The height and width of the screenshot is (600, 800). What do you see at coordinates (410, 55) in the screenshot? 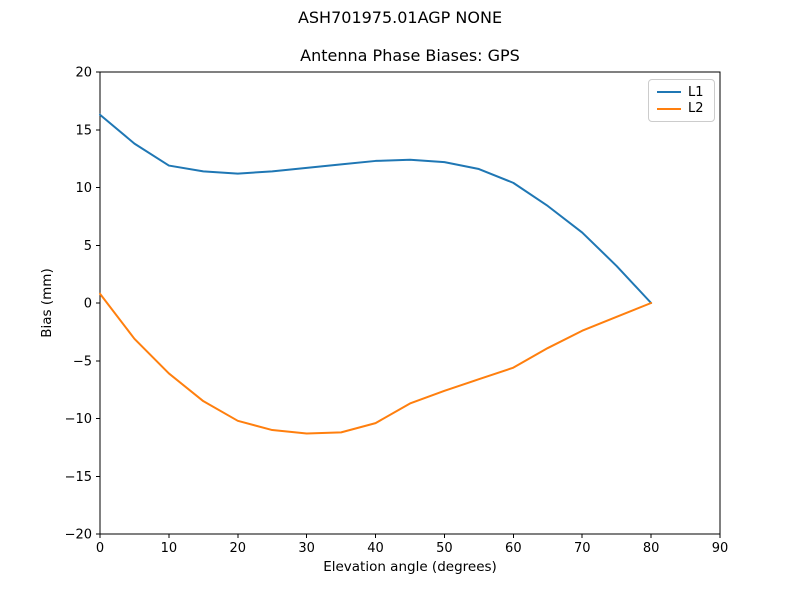
I see `axes-title: Antenna Phase Biases: GPS` at bounding box center [410, 55].